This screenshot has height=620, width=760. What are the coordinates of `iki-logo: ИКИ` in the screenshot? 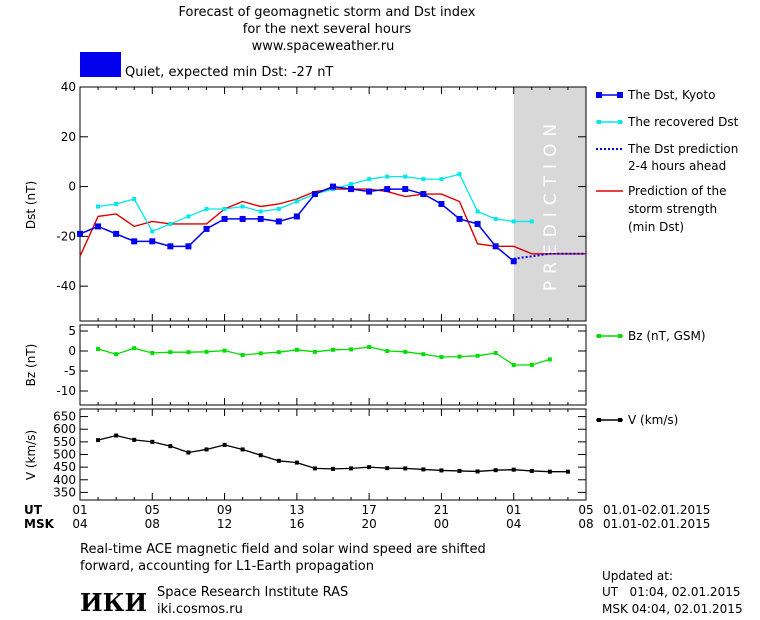 It's located at (113, 602).